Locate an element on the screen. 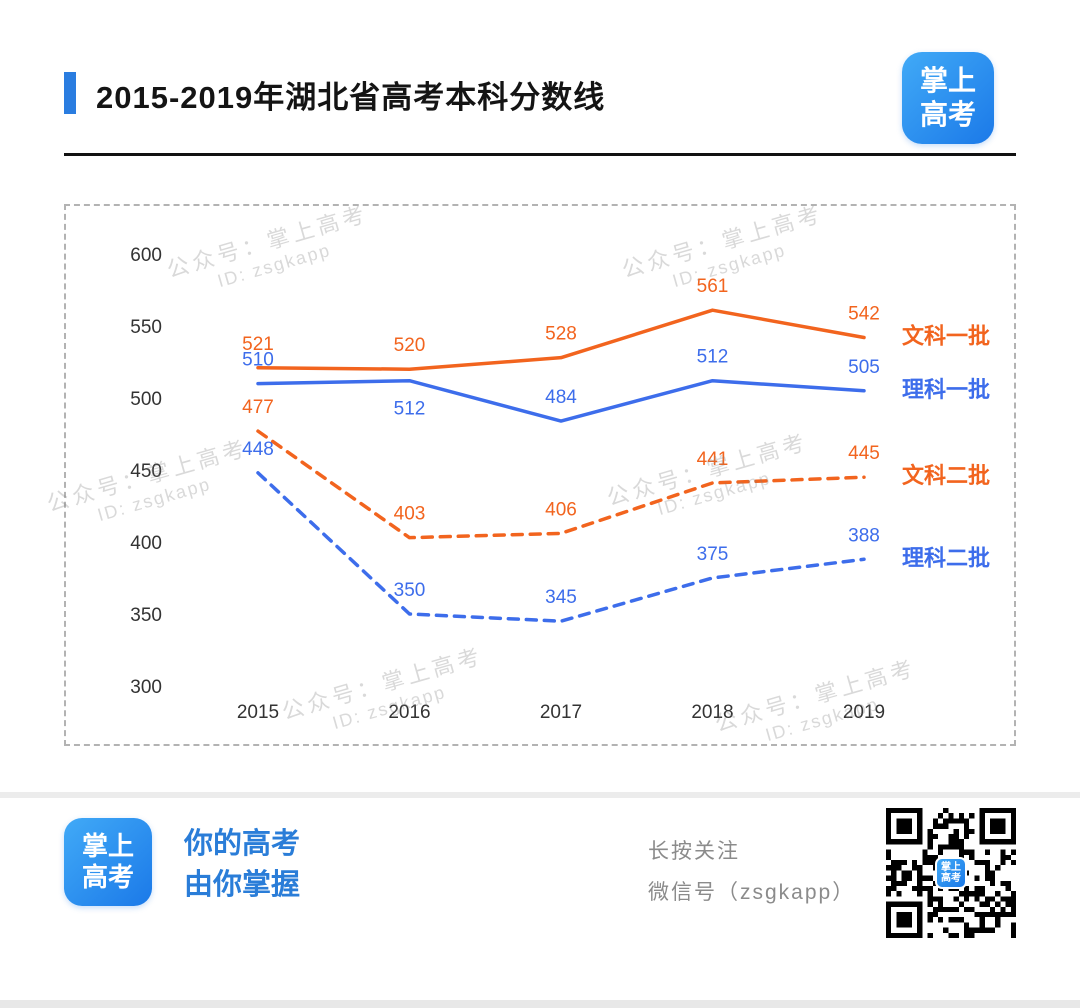 This screenshot has width=1080, height=1008. x-tick-label: 2016 is located at coordinates (409, 712).